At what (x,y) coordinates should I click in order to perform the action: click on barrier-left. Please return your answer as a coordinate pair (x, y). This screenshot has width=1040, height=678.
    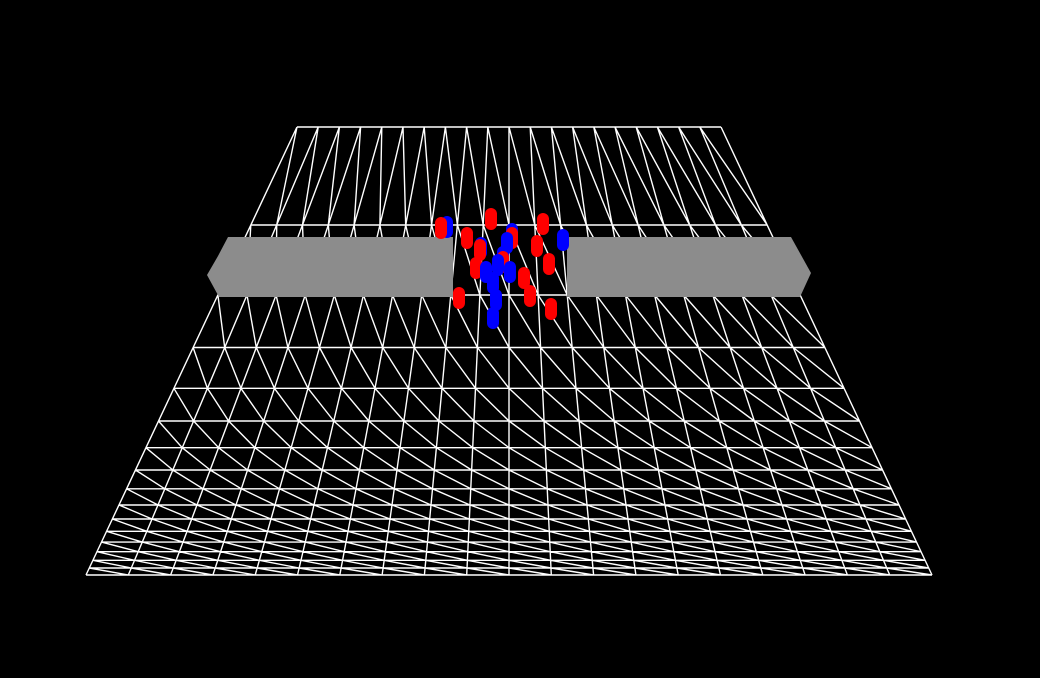
    Looking at the image, I should click on (330, 267).